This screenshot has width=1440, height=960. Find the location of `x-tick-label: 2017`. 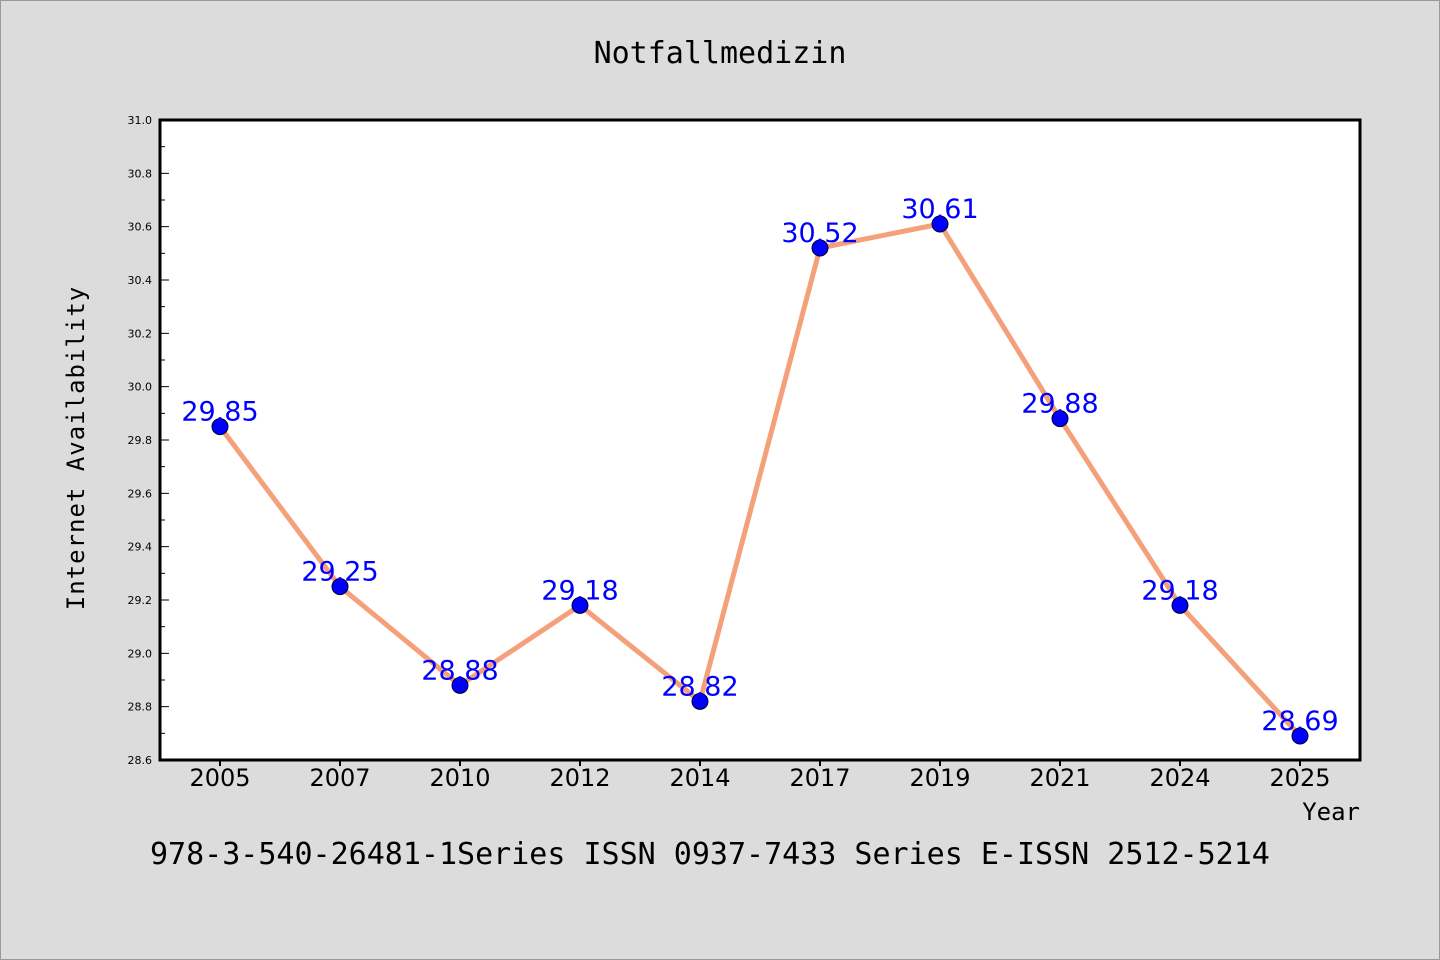

x-tick-label: 2017 is located at coordinates (819, 778).